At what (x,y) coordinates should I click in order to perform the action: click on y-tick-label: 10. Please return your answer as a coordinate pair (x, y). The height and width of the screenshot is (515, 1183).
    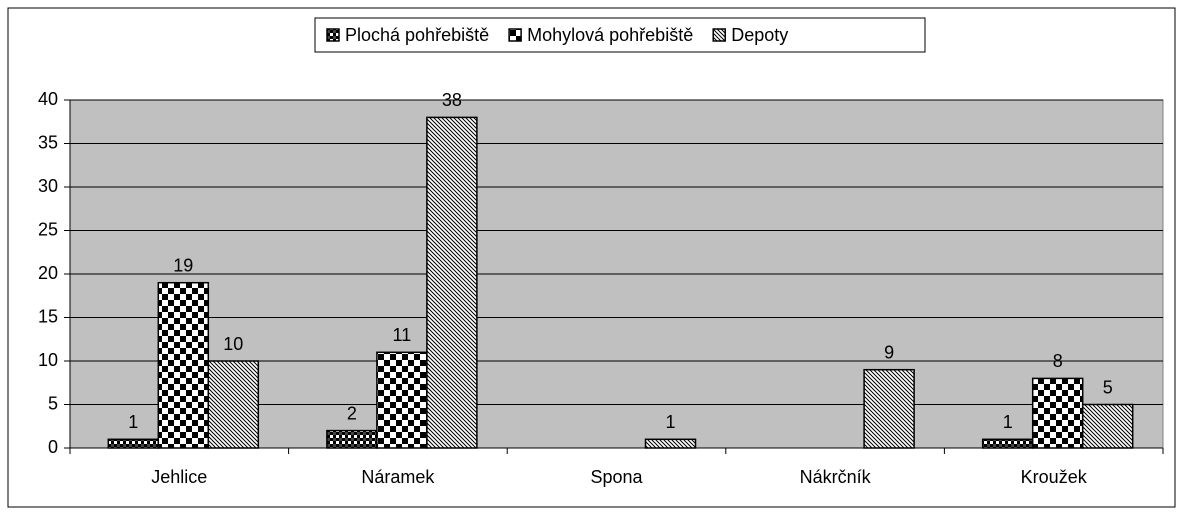
    Looking at the image, I should click on (48, 360).